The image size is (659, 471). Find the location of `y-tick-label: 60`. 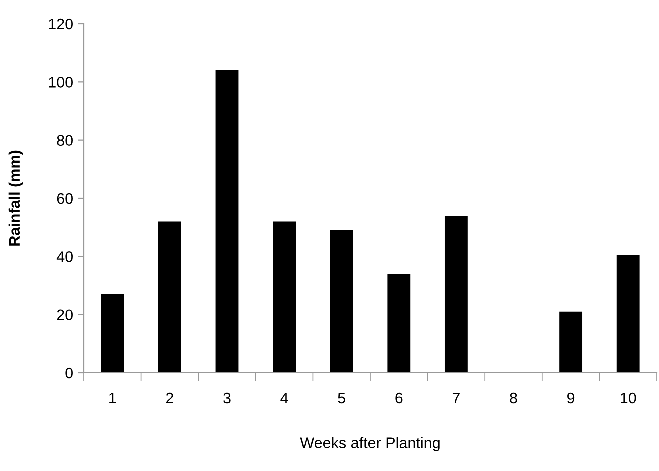

y-tick-label: 60 is located at coordinates (65, 198).